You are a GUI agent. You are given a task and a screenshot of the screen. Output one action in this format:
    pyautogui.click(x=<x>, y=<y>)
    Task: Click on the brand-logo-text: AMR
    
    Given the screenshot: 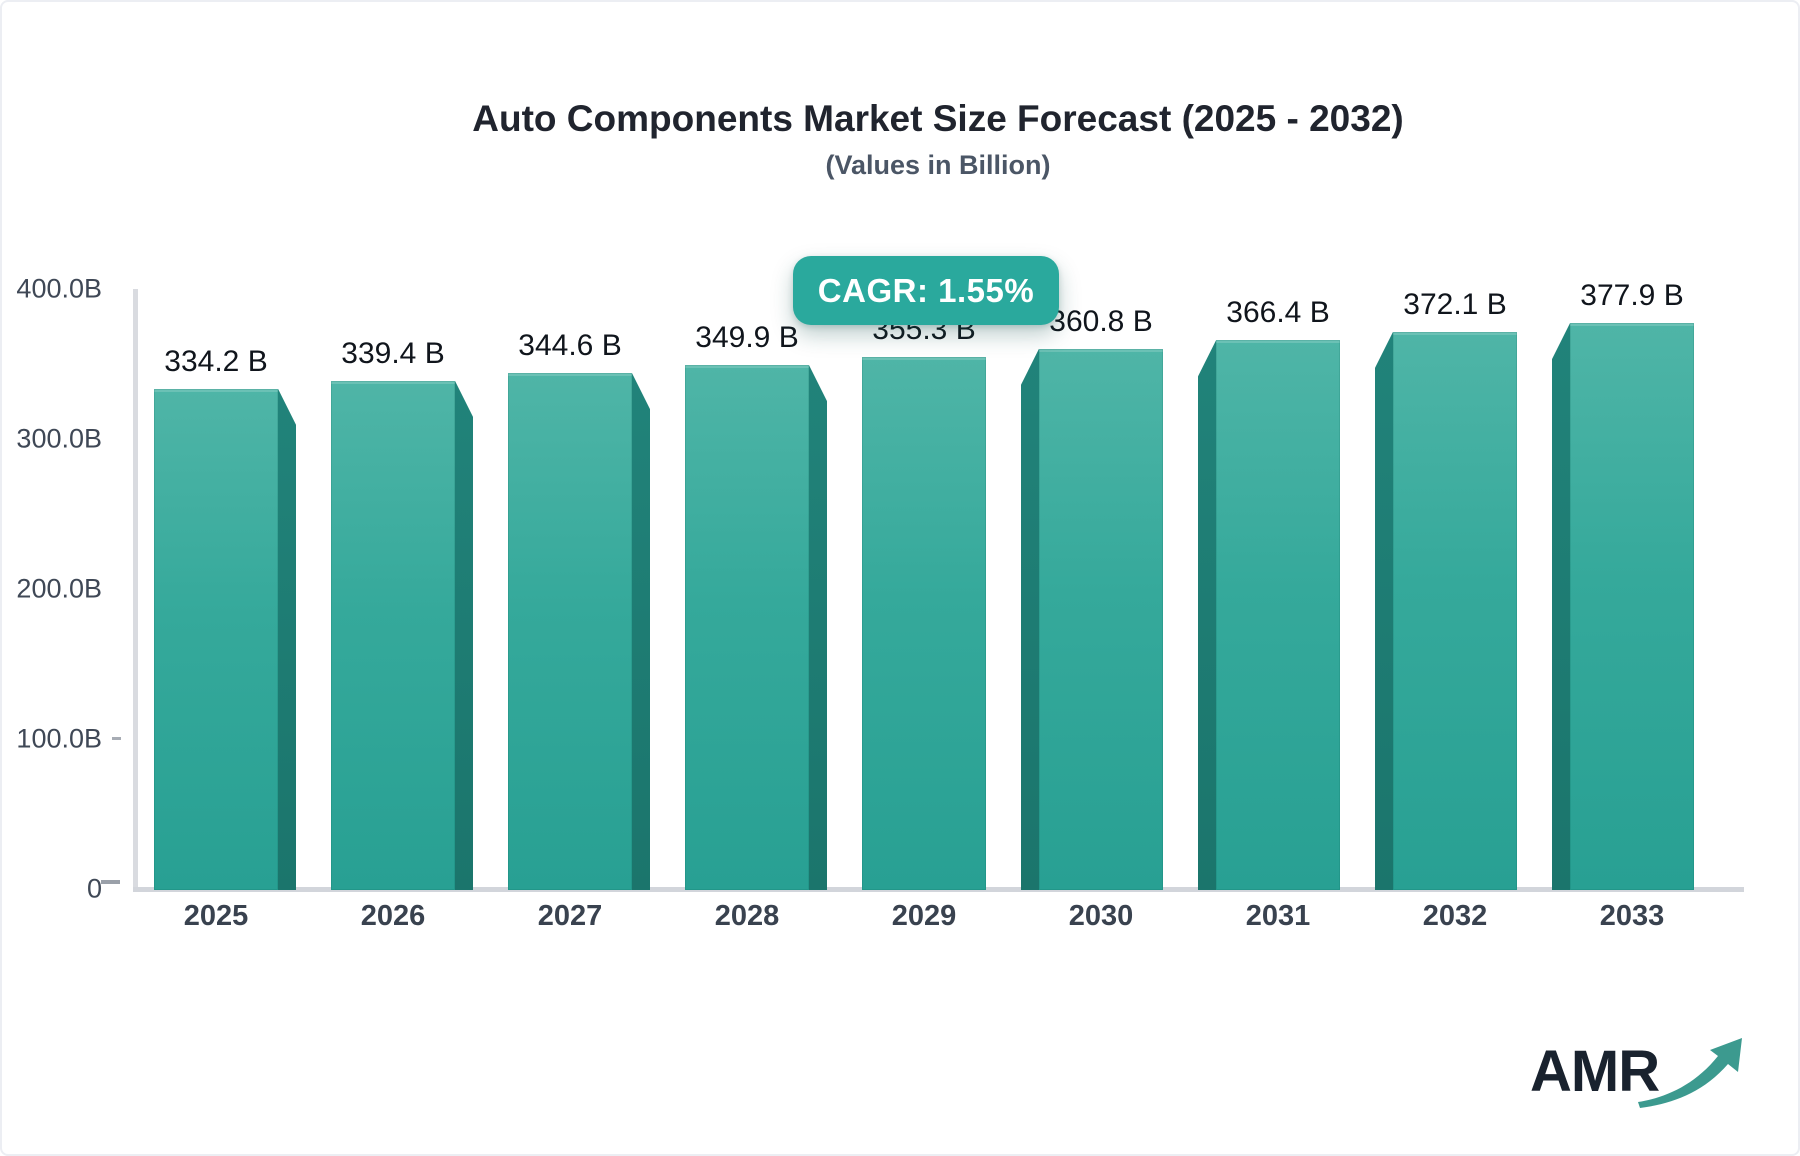 What is the action you would take?
    pyautogui.click(x=1595, y=1071)
    